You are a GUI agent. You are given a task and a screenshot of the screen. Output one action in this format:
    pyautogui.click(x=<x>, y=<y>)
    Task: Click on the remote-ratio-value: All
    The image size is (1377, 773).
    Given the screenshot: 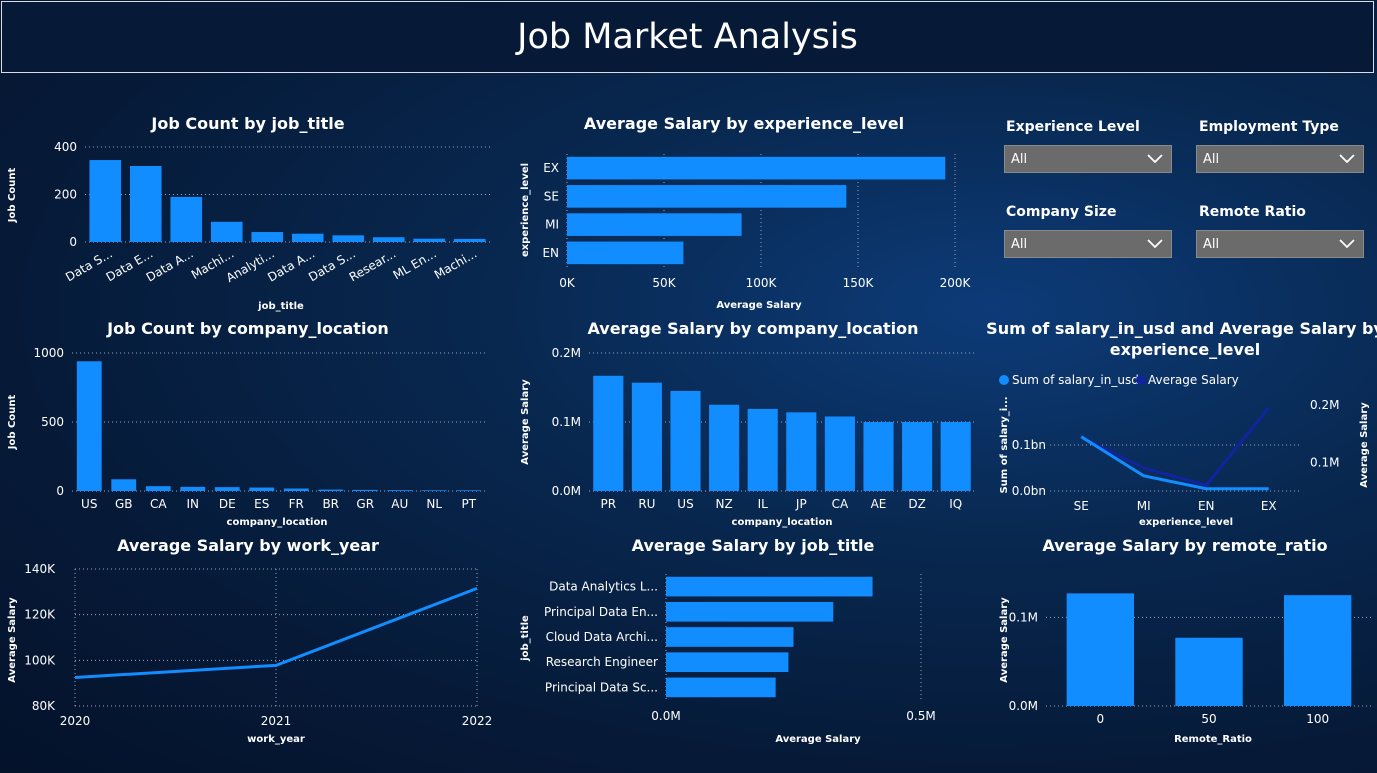 What is the action you would take?
    pyautogui.click(x=1211, y=244)
    